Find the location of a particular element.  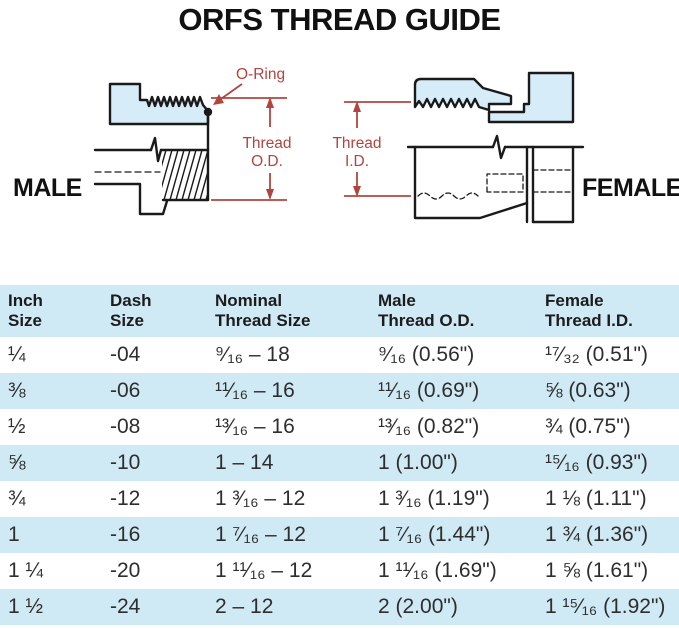

female-fitting-drawing is located at coordinates (495, 147).